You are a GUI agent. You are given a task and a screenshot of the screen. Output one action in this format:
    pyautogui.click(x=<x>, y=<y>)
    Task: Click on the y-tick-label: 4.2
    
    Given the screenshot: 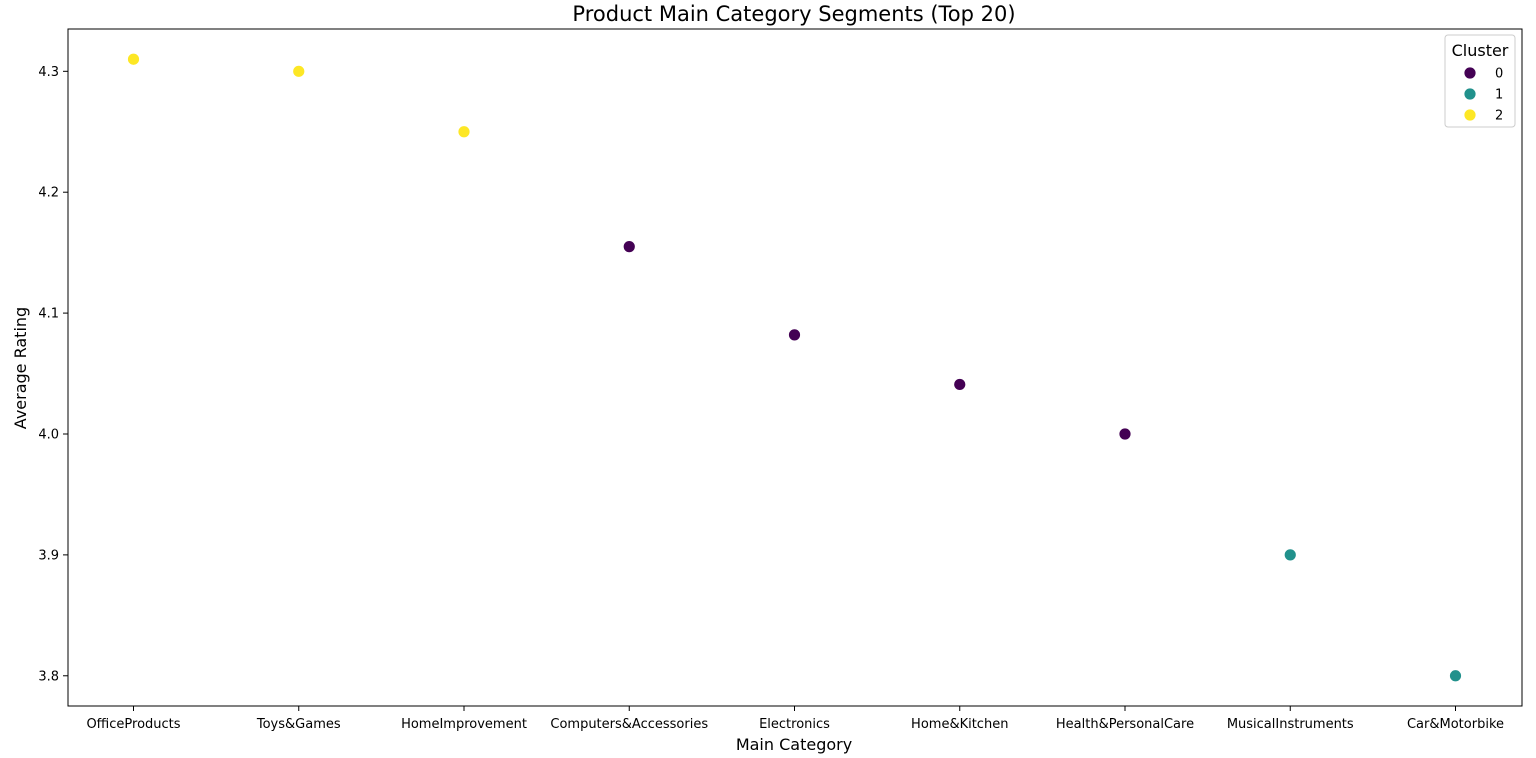 What is the action you would take?
    pyautogui.click(x=48, y=193)
    